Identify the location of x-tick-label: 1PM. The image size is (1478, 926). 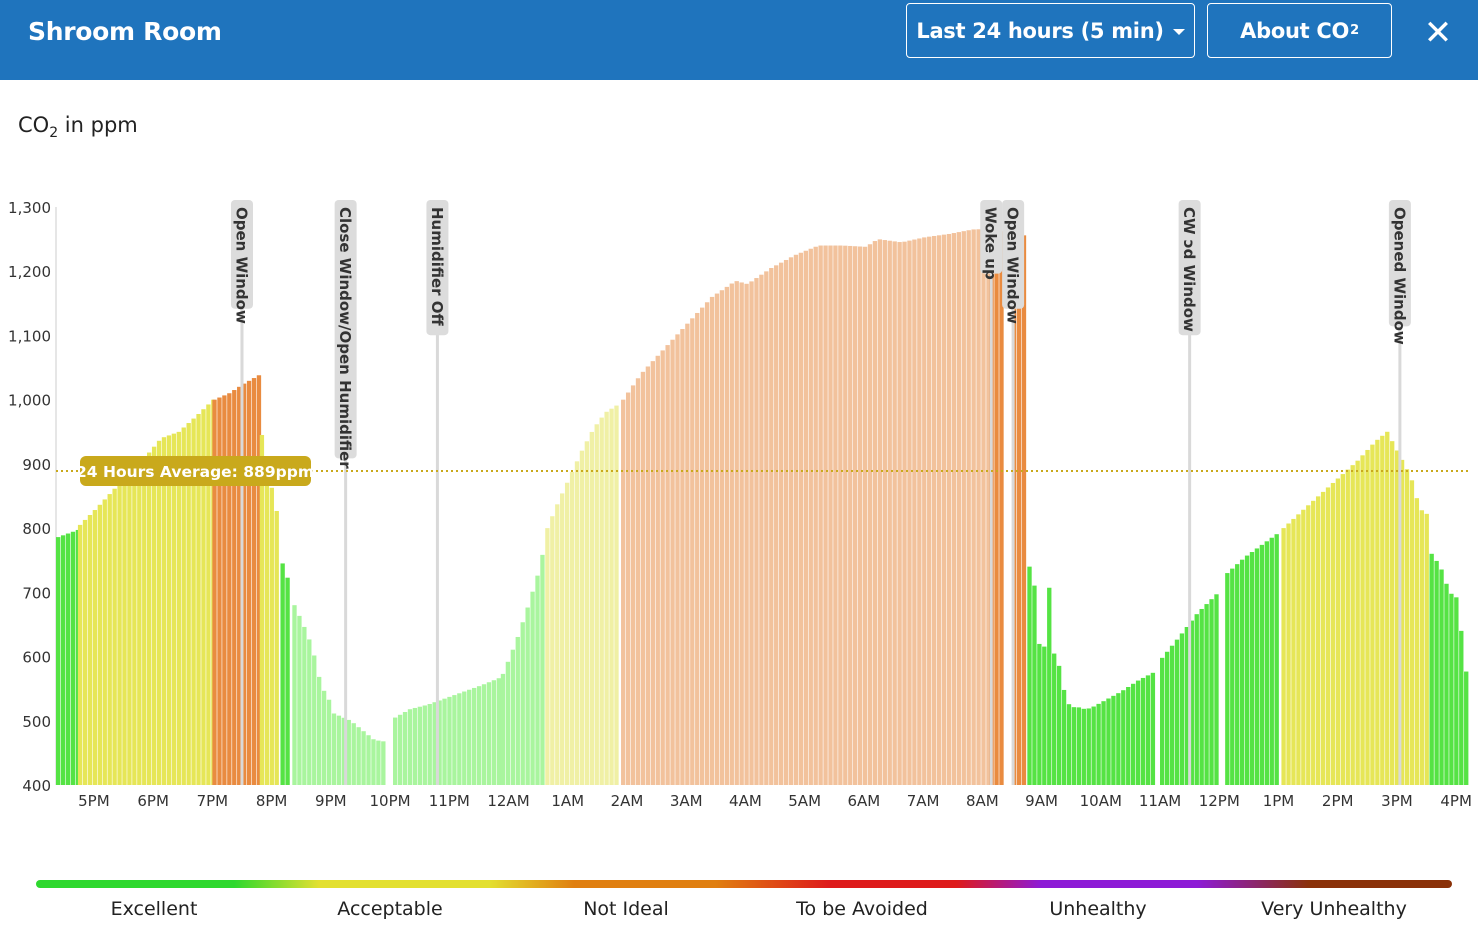
(1279, 801).